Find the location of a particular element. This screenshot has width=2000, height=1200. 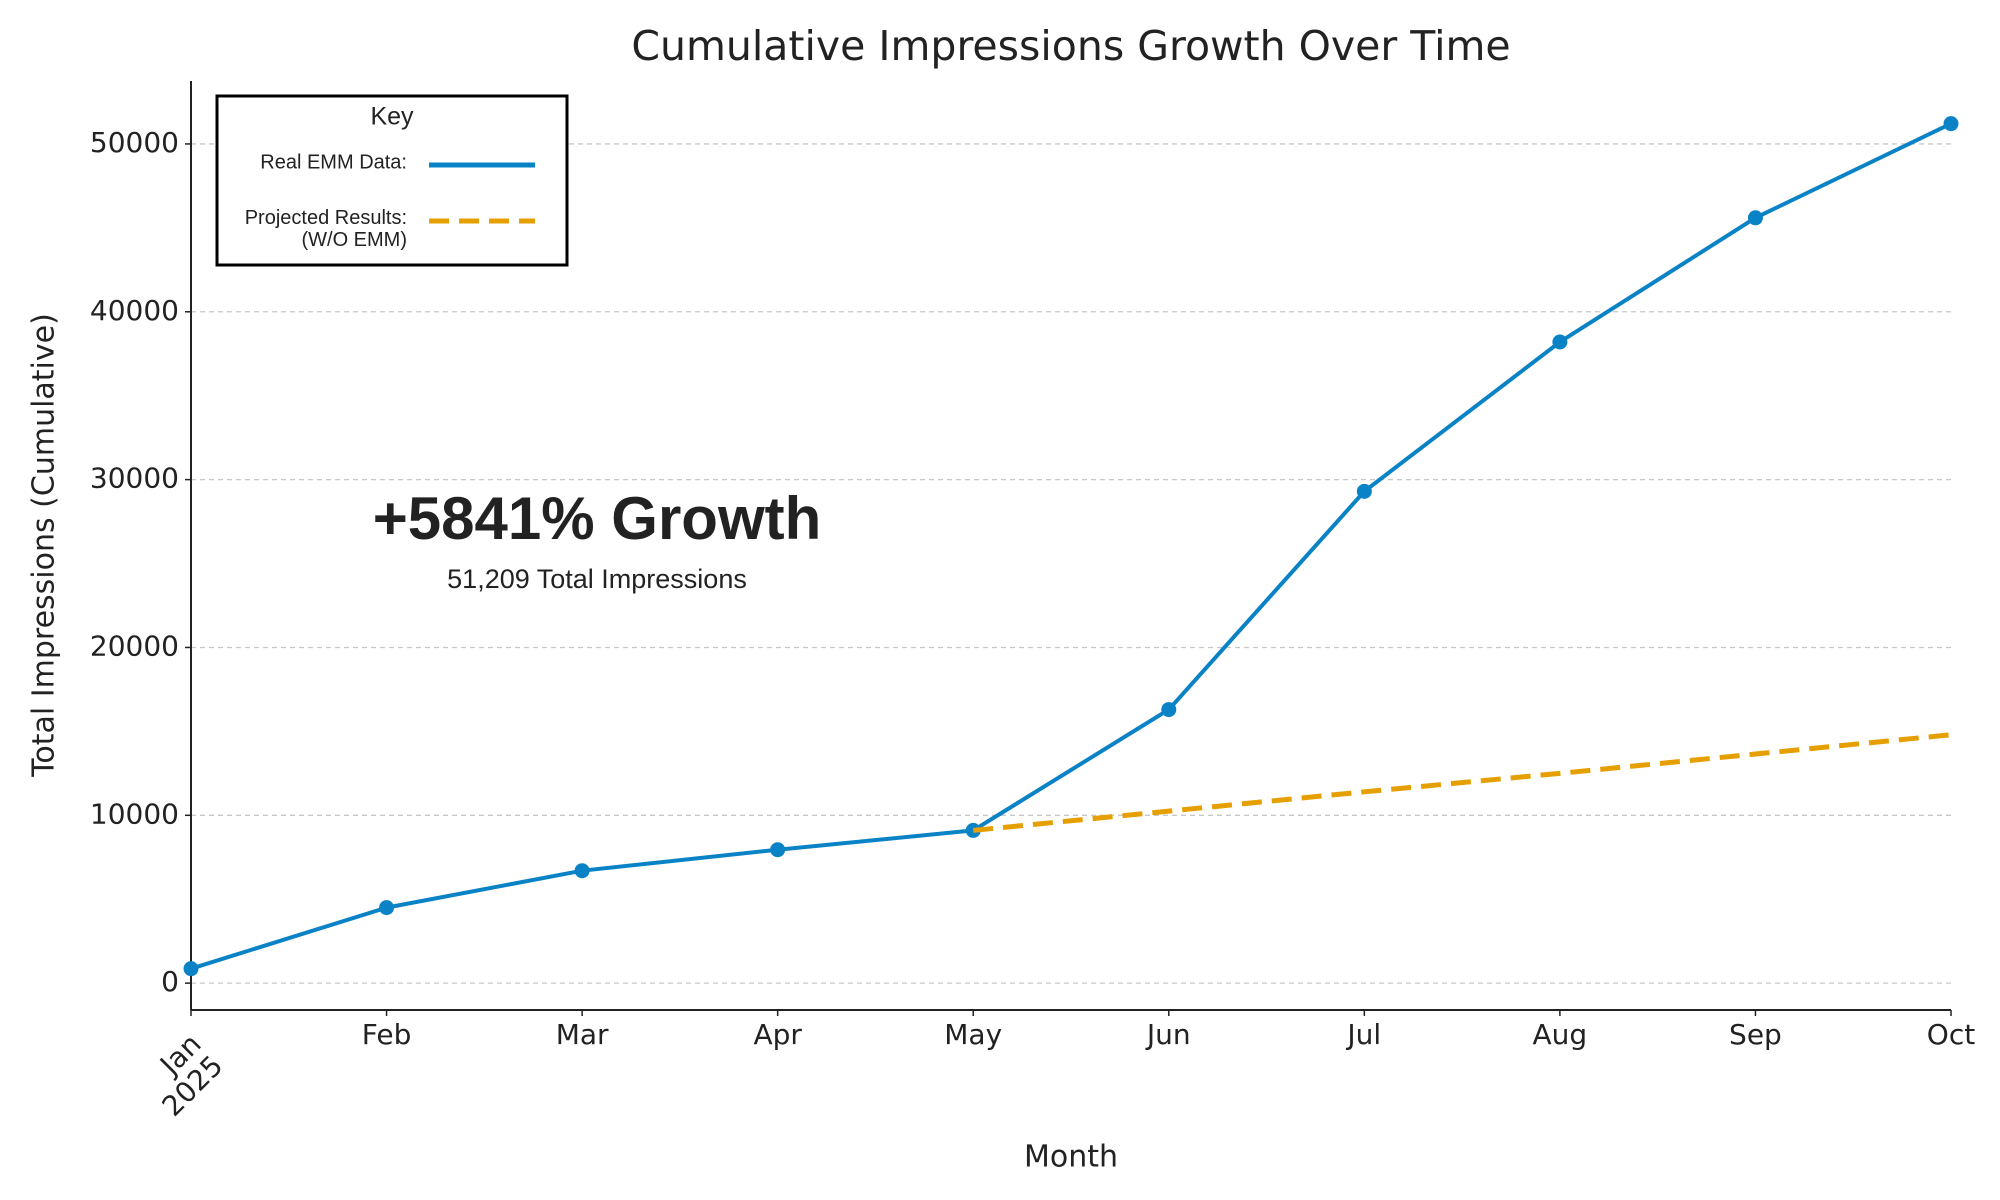

legend-label: Projected Results: (W/O EMM) is located at coordinates (326, 229).